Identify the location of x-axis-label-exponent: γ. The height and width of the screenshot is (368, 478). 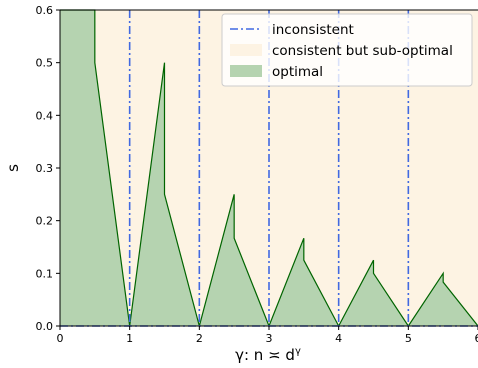
(298, 351).